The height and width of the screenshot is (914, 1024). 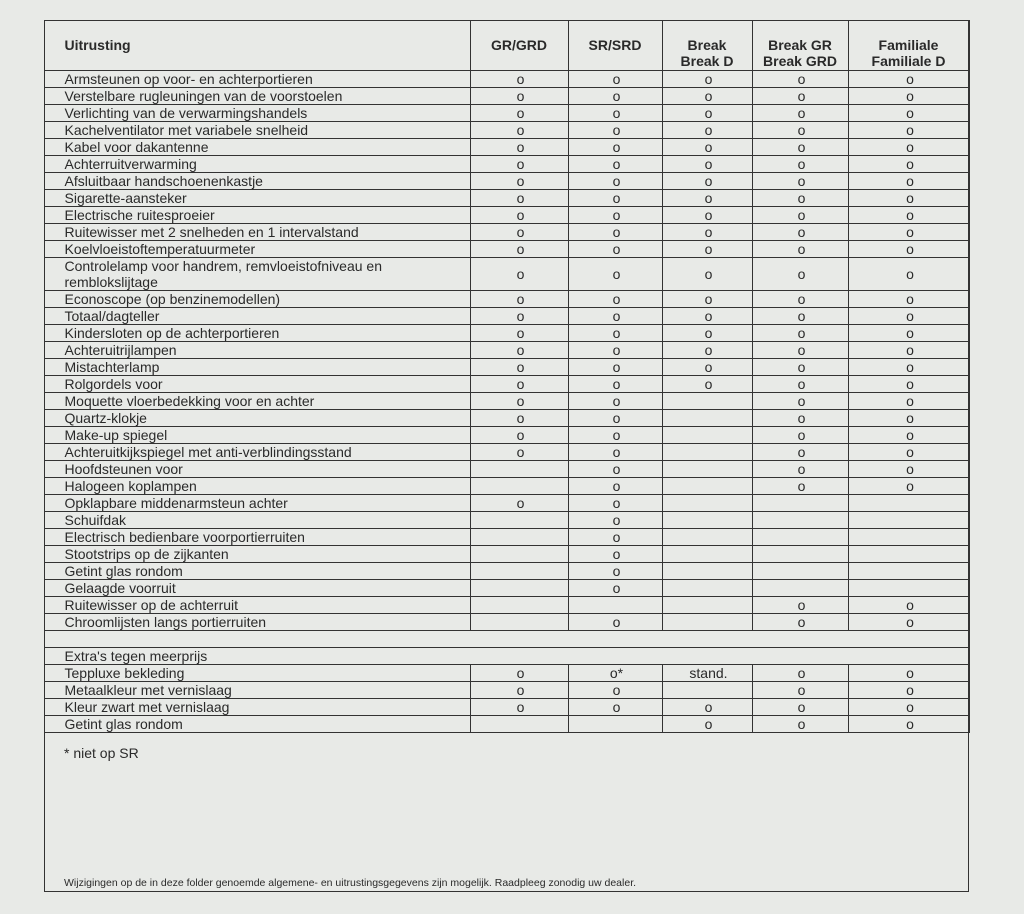 I want to click on column-header: Break GR Break GRD, so click(x=800, y=45).